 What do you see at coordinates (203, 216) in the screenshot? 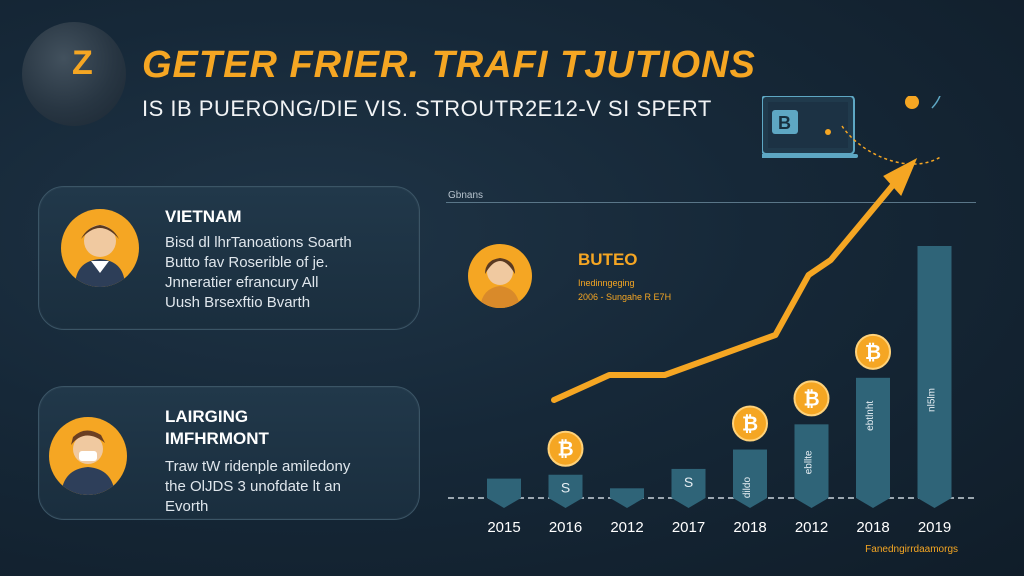
I see `card-title: VIETNAM` at bounding box center [203, 216].